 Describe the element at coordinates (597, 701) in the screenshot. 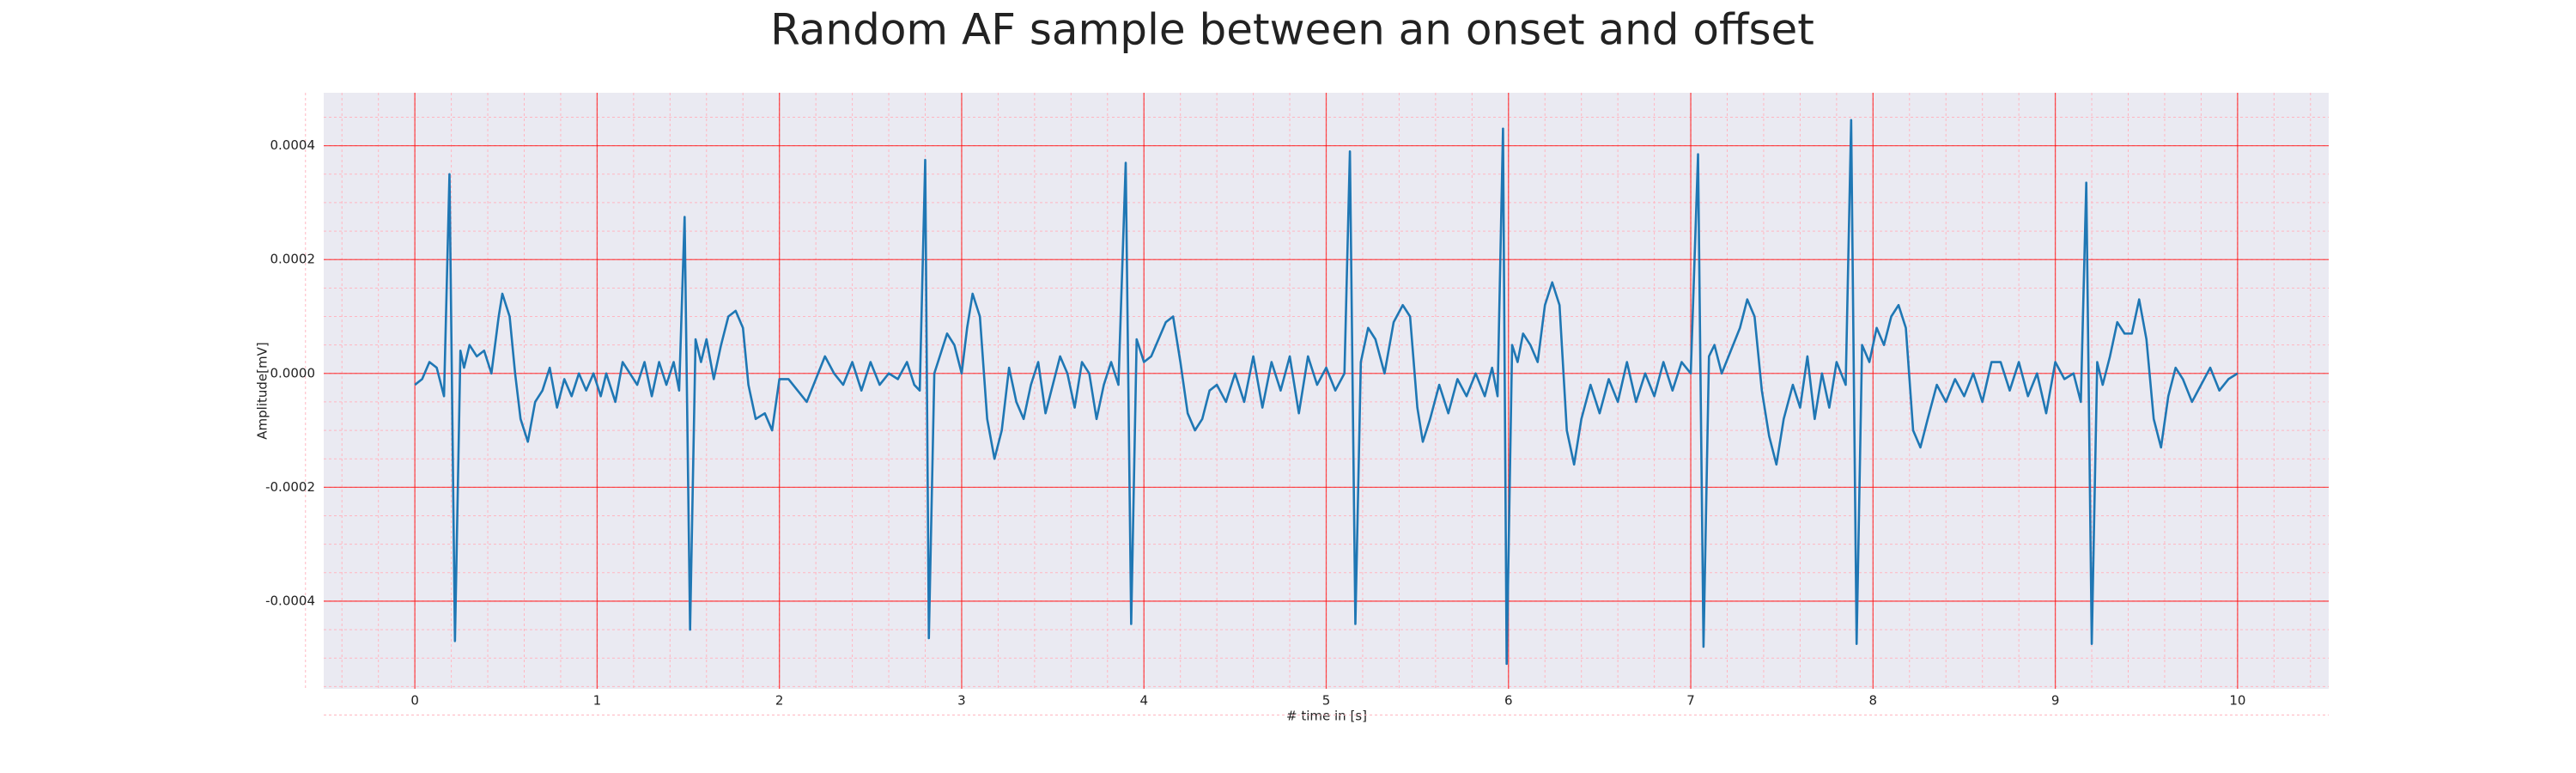

I see `x-tick-label: 1` at that location.